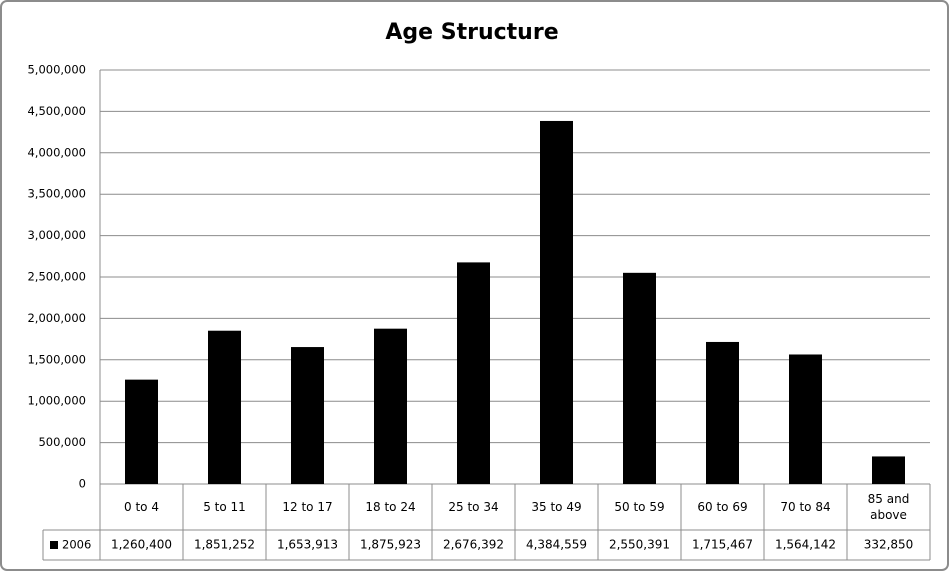 The width and height of the screenshot is (950, 572). Describe the element at coordinates (56, 277) in the screenshot. I see `y-tick-label: 2,500,000` at that location.